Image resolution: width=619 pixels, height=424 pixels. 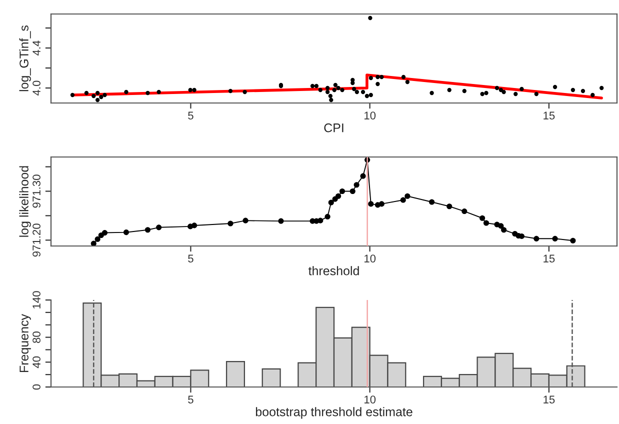 I want to click on y-tick-label: 80, so click(x=36, y=337).